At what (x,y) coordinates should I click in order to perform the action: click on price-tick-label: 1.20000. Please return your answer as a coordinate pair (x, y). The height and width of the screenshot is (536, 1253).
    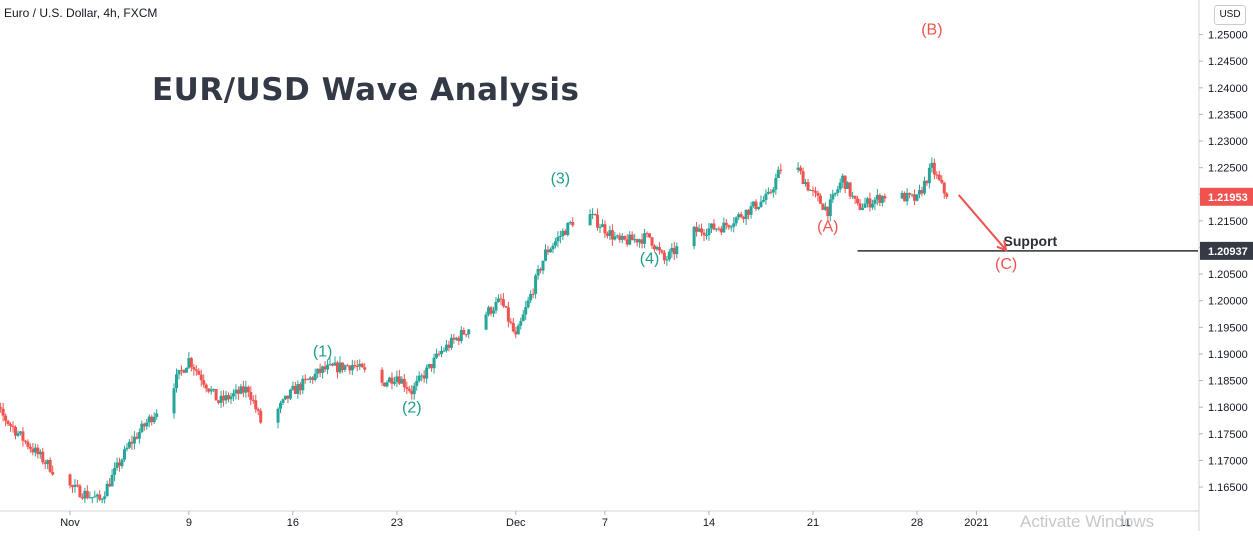
    Looking at the image, I should click on (1228, 302).